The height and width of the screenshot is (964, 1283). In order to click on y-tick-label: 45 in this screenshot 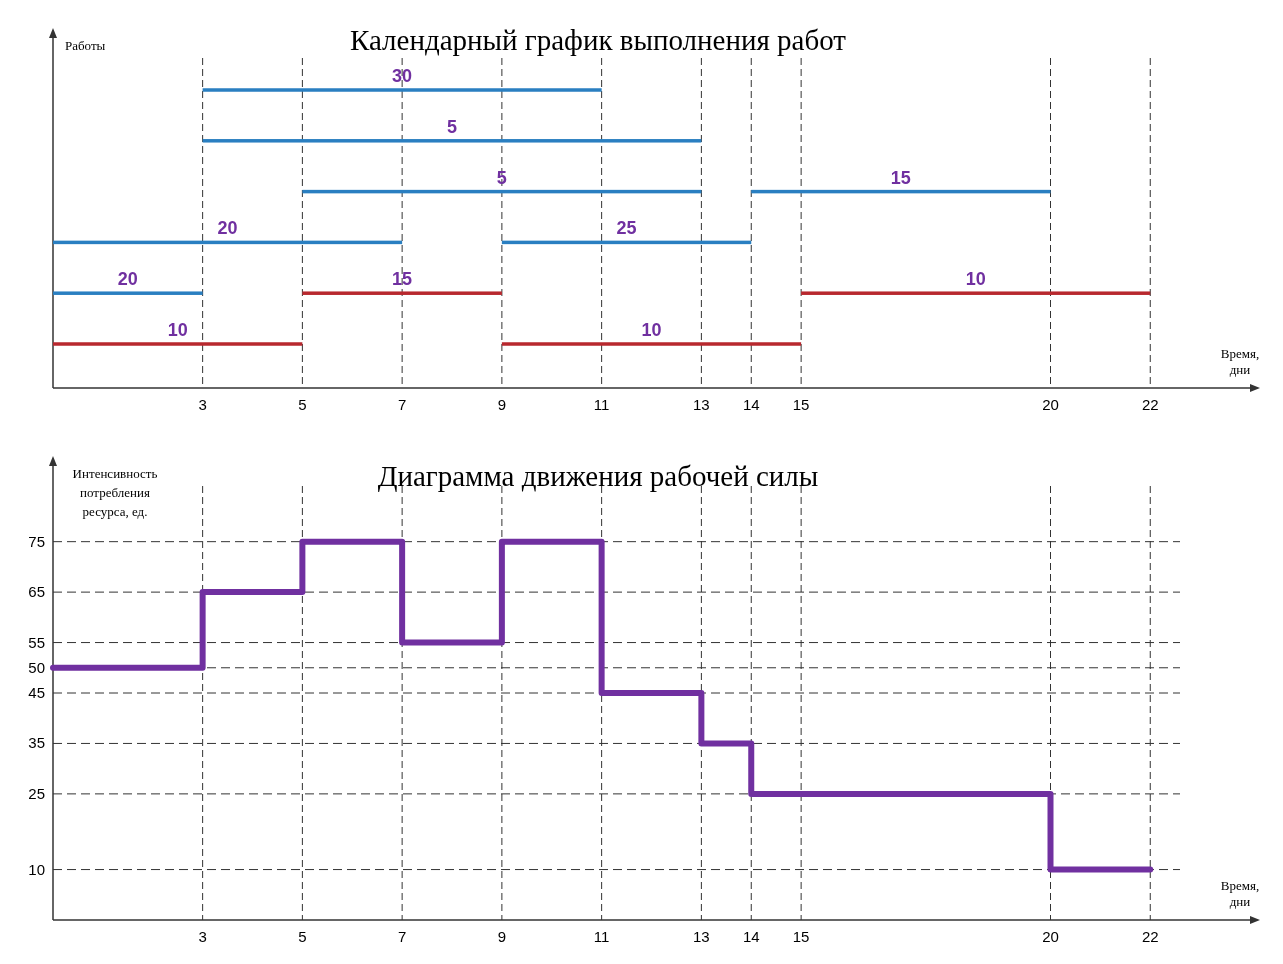, I will do `click(36, 692)`.